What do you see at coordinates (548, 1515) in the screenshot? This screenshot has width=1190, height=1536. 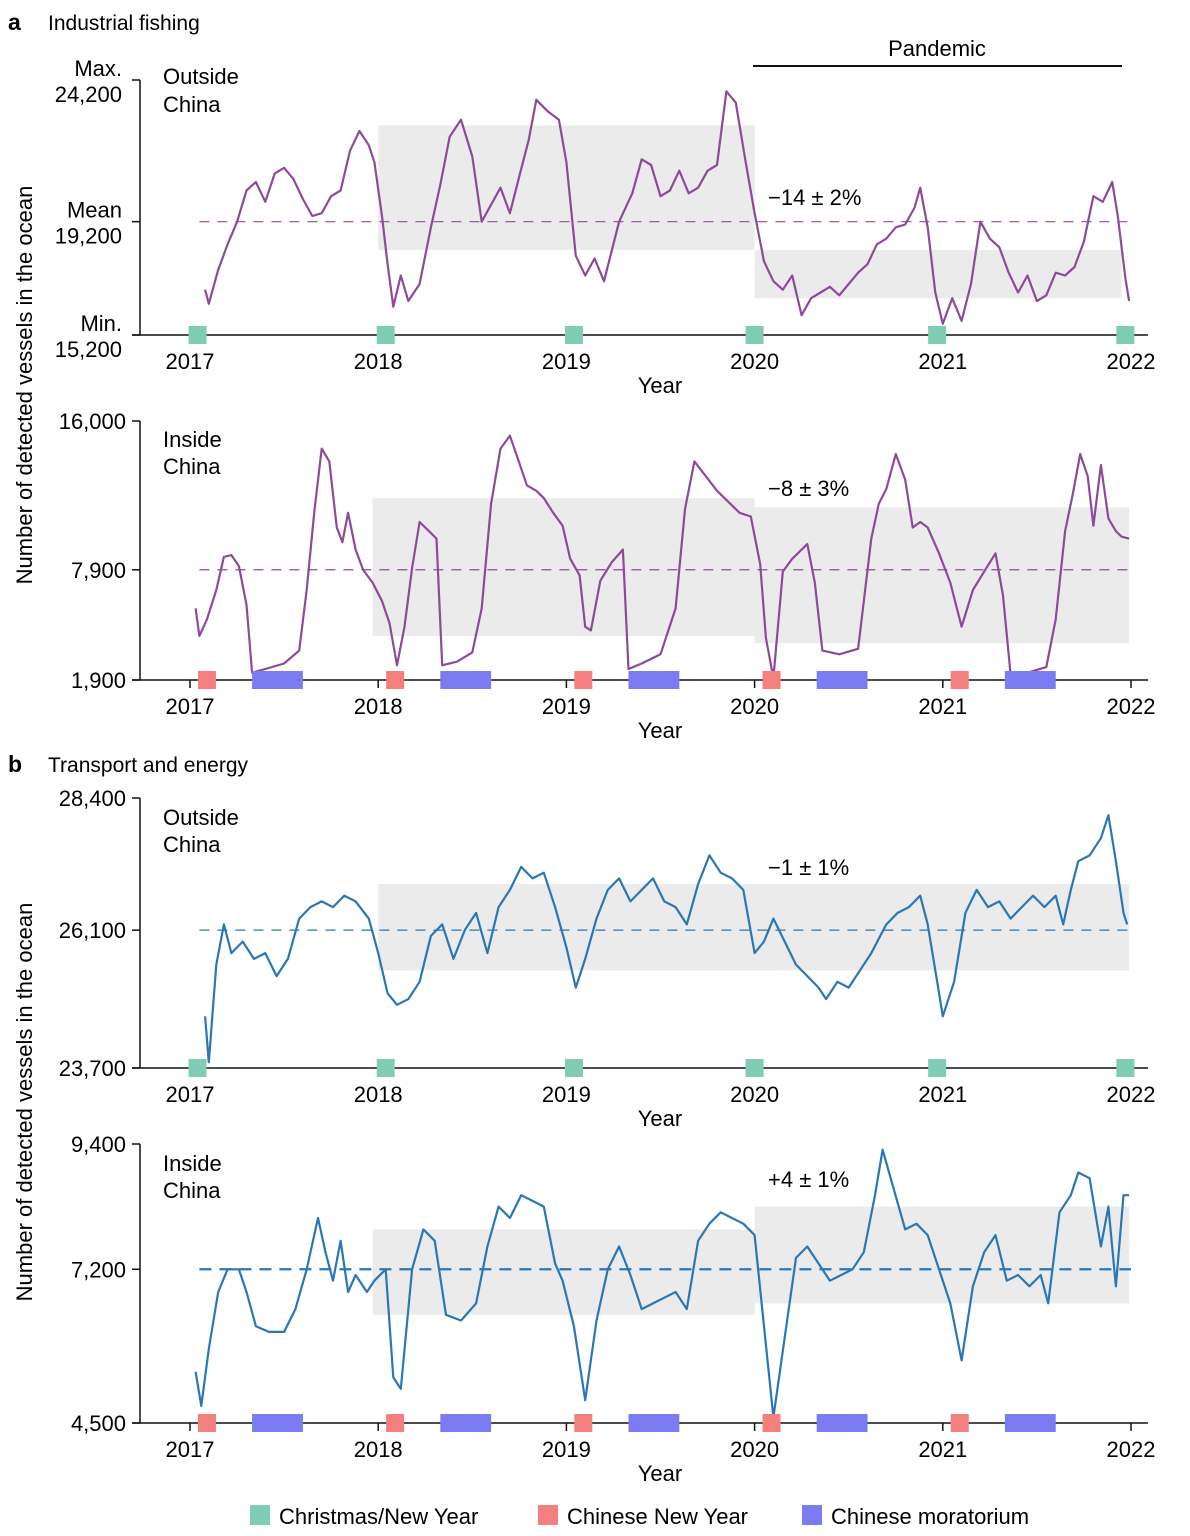 I see `legend-swatch-chinese-new-year` at bounding box center [548, 1515].